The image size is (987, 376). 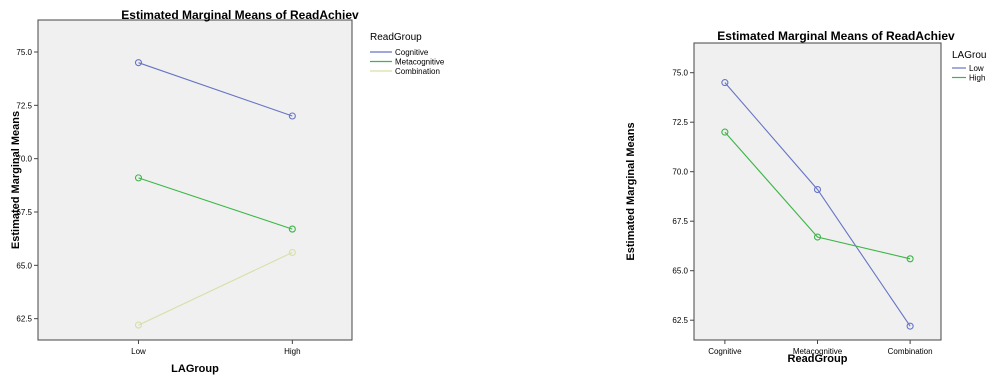 What do you see at coordinates (420, 62) in the screenshot?
I see `legend-entry: Metacognitive` at bounding box center [420, 62].